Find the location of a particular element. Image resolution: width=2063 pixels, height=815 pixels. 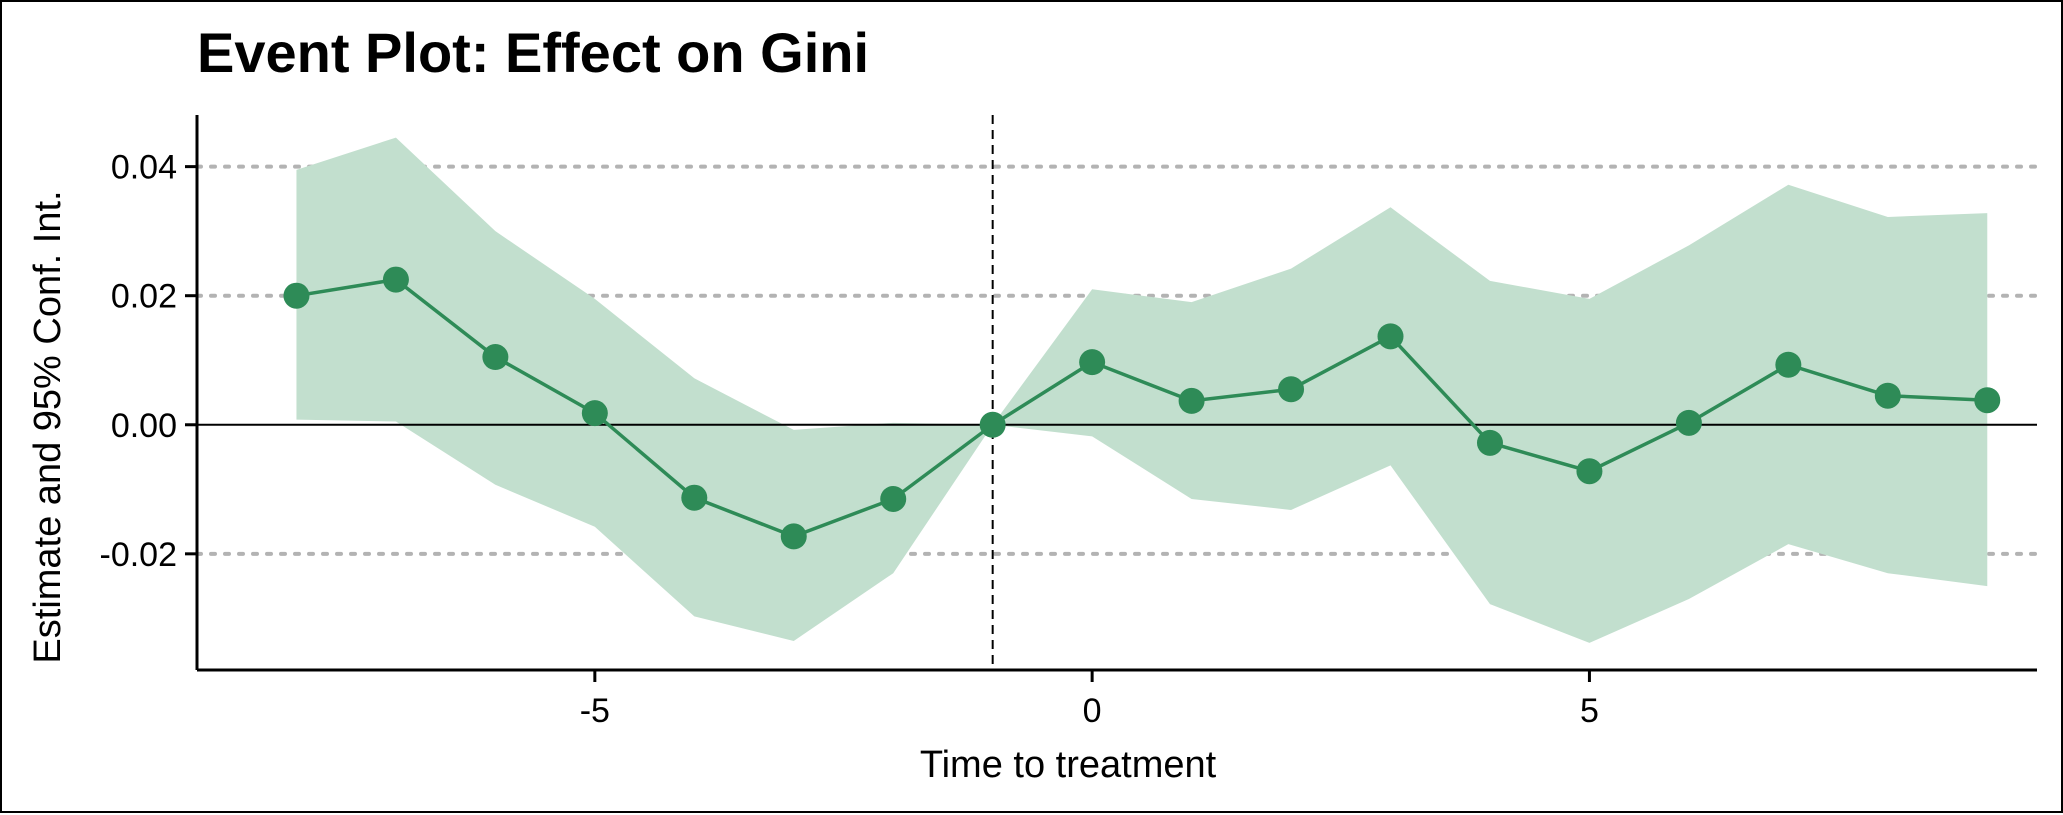

y-tick-label: 0.02 is located at coordinates (144, 297).